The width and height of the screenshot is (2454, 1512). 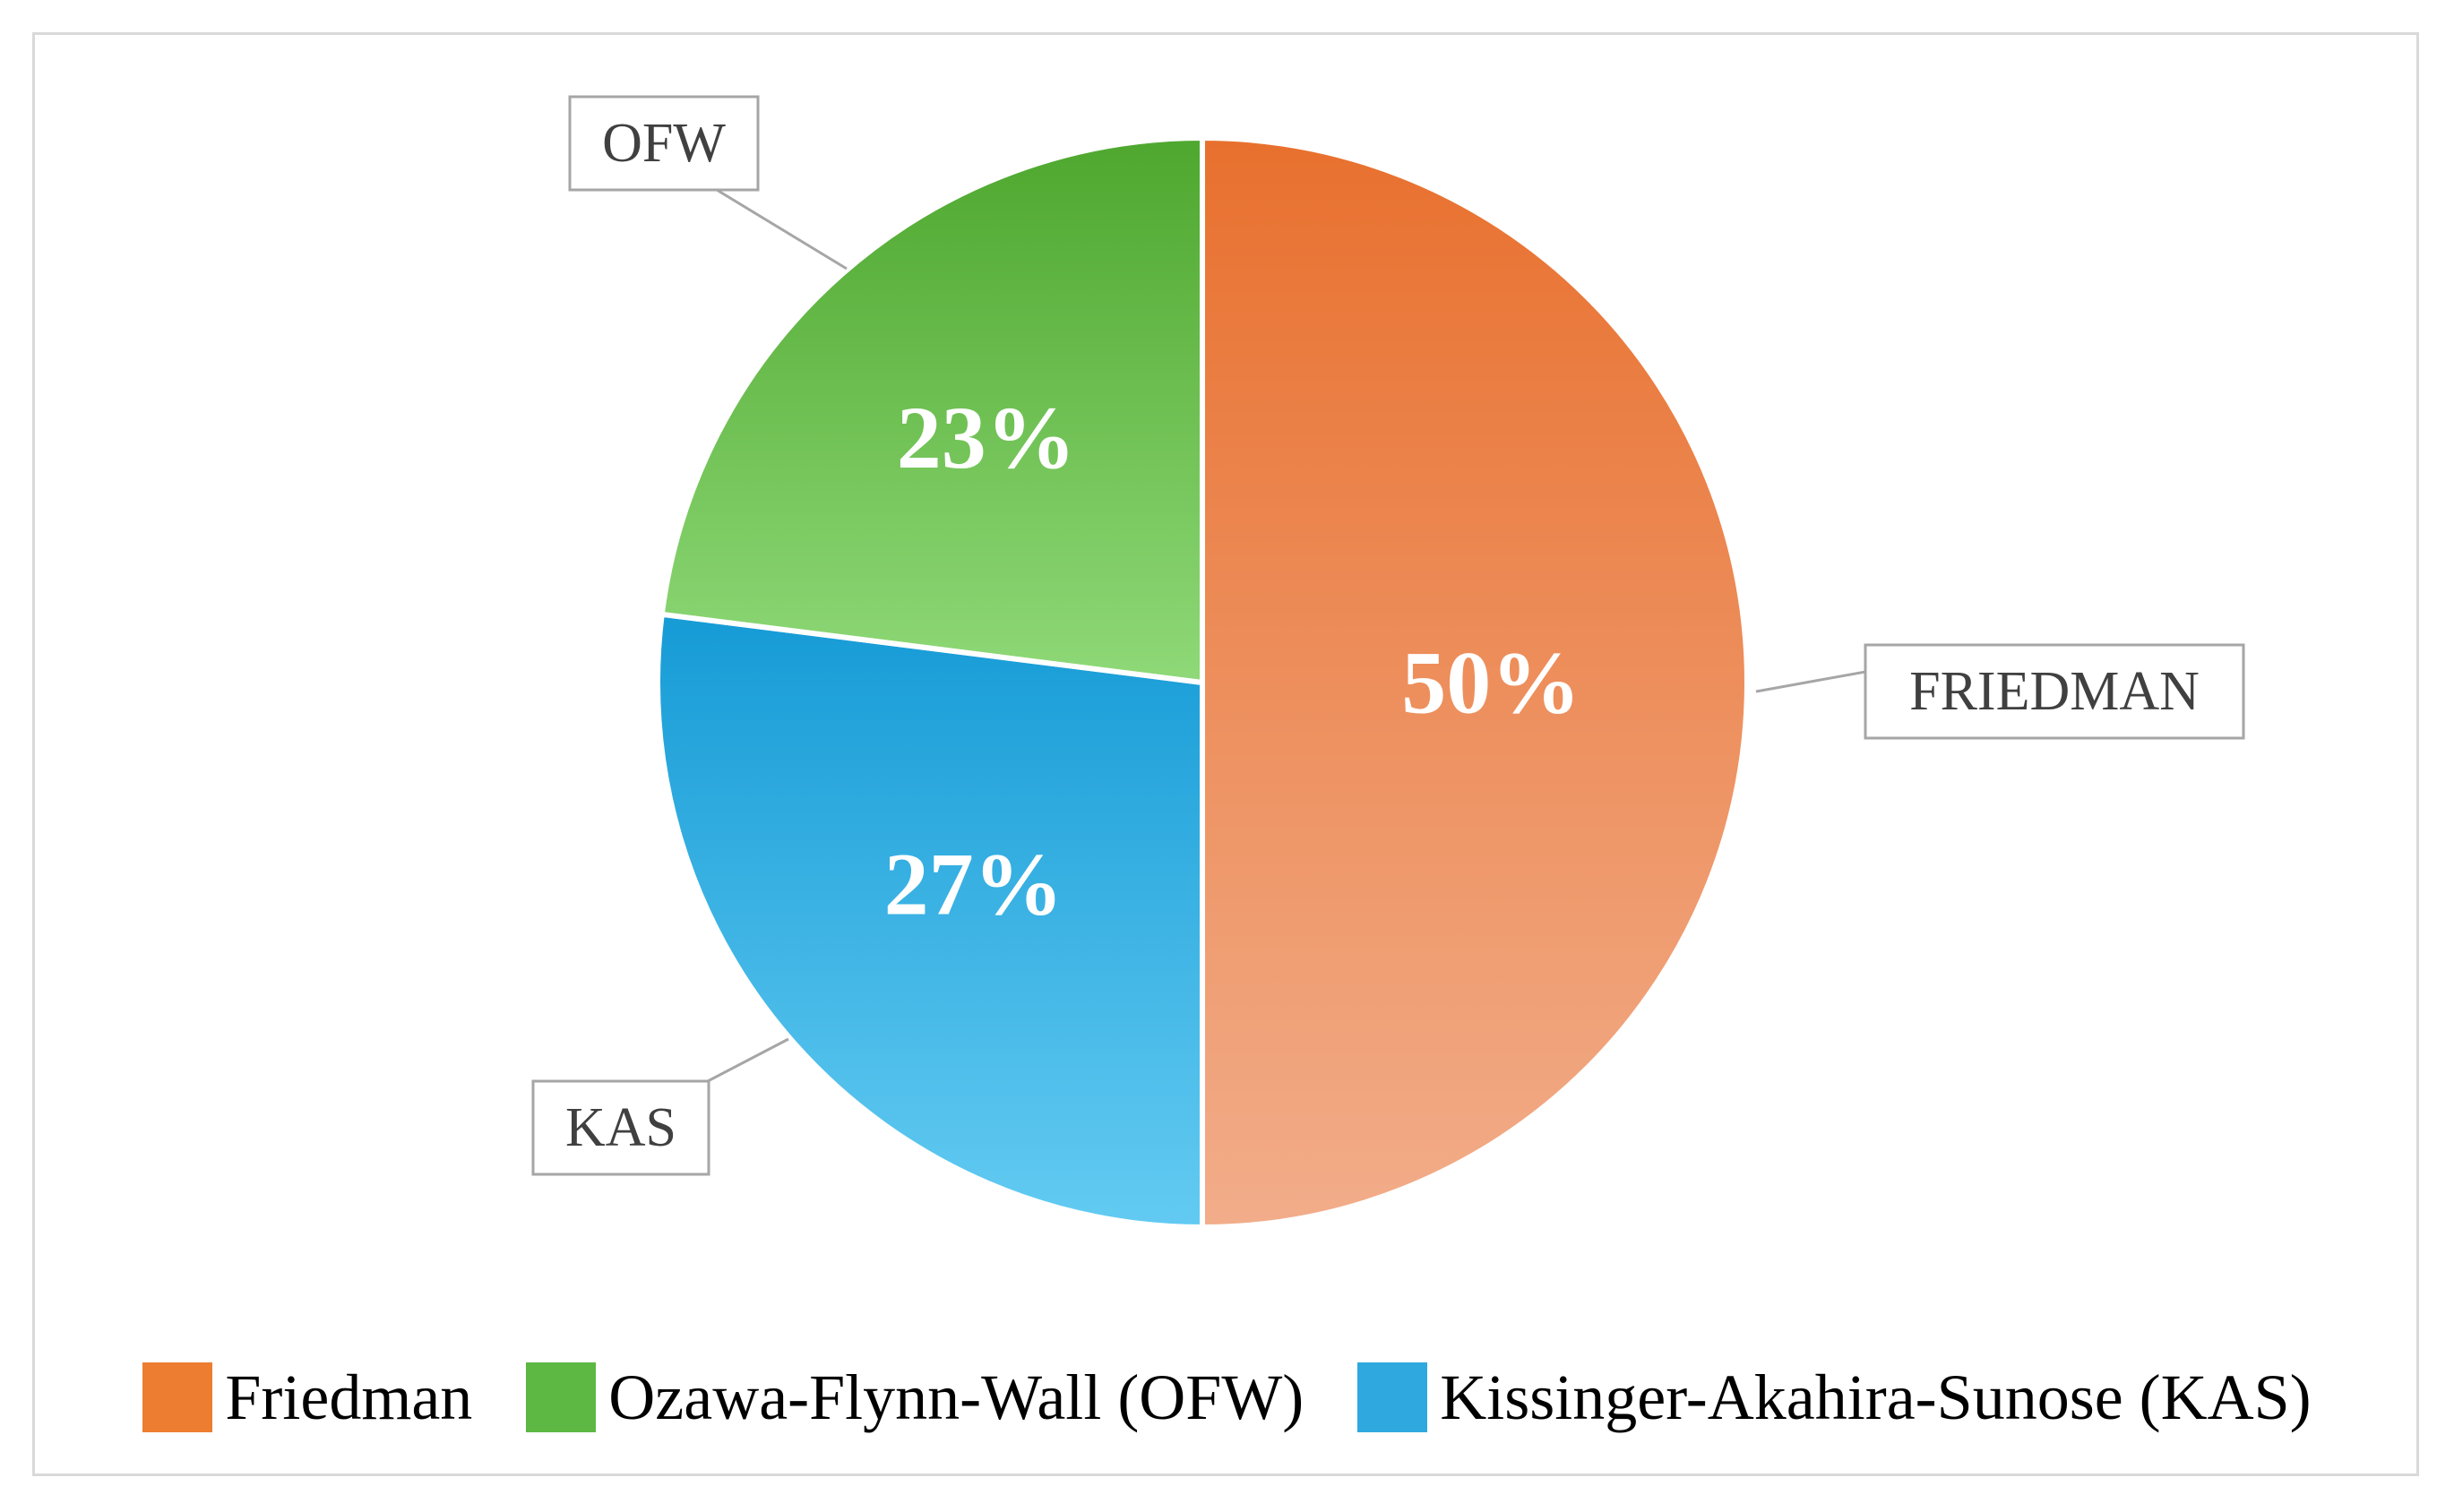 I want to click on data-label-kas: 27%, so click(x=973, y=885).